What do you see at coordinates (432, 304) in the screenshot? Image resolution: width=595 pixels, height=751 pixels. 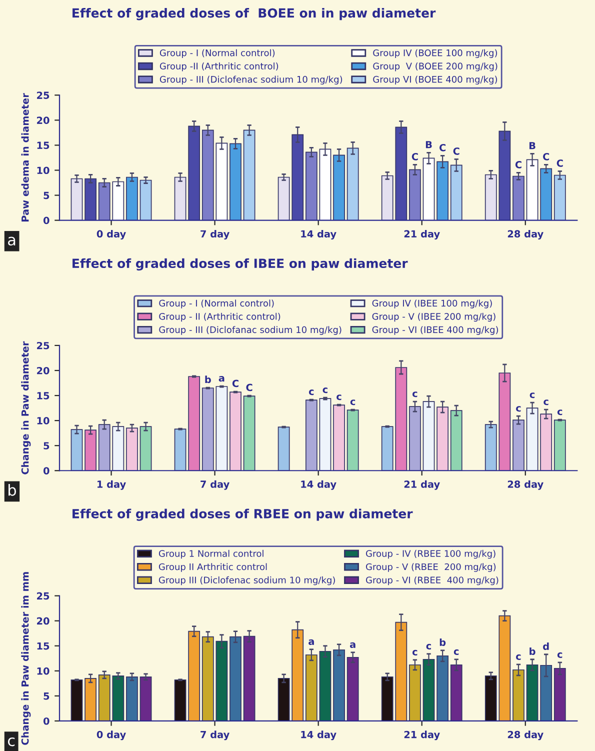 I see `legend-label: Group IV (IBEE 100 mg/kg)` at bounding box center [432, 304].